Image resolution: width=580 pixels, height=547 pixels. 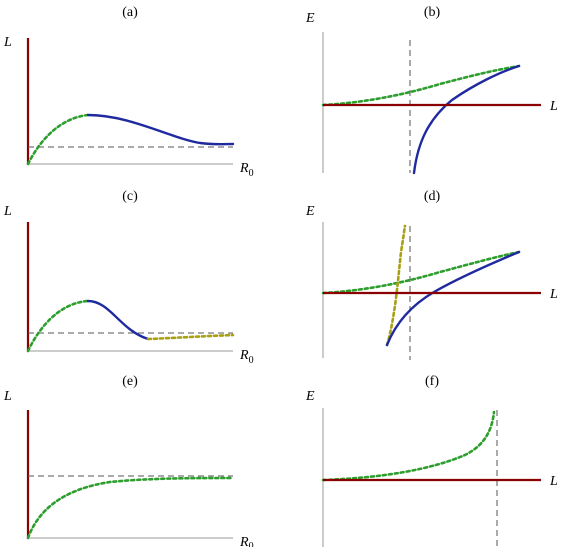 What do you see at coordinates (432, 12) in the screenshot?
I see `panel-b-label: (b)` at bounding box center [432, 12].